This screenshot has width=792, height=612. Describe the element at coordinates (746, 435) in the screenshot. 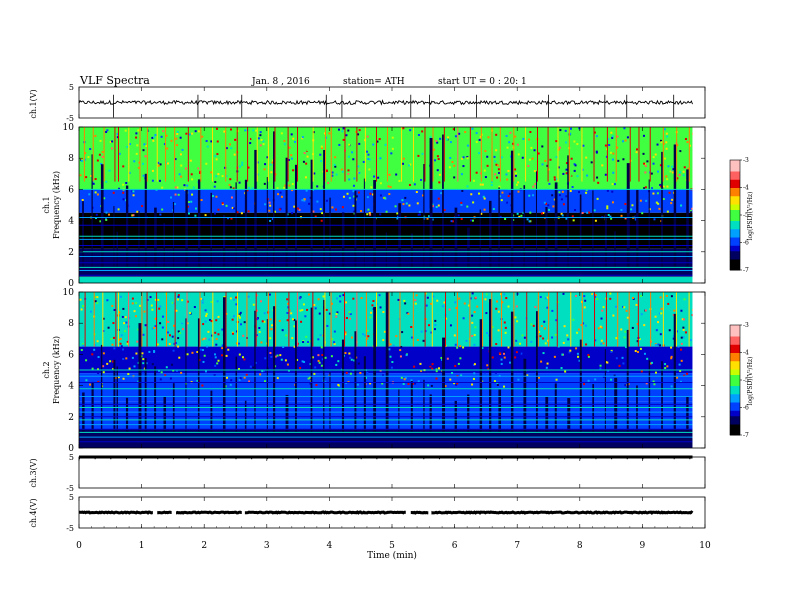

I see `colorbar-tick-label: -7` at that location.